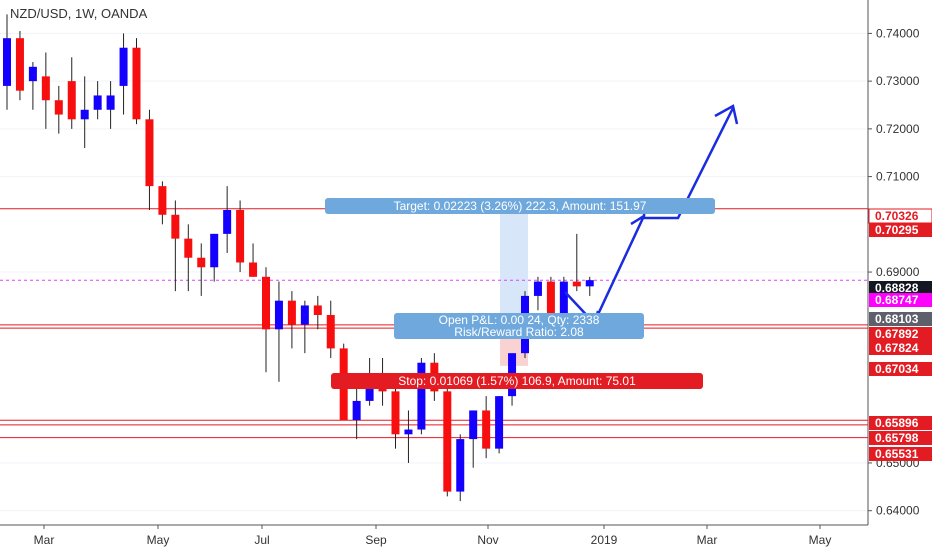 Image resolution: width=932 pixels, height=550 pixels. I want to click on price-label: 0.67034, so click(897, 369).